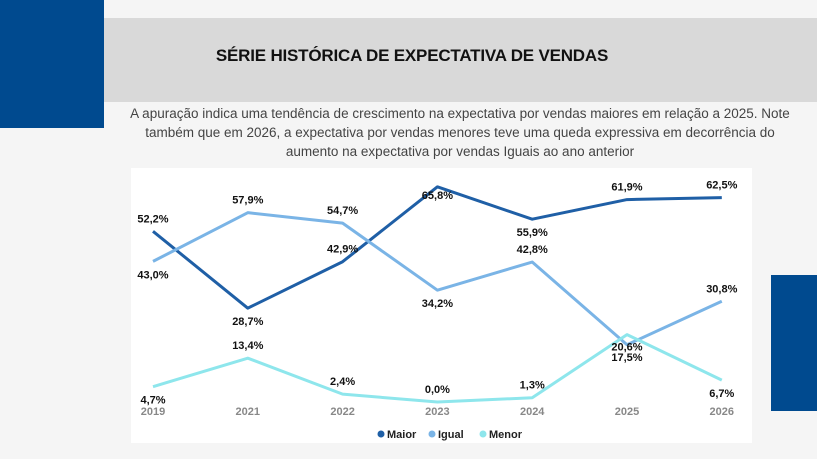 The image size is (817, 459). Describe the element at coordinates (532, 233) in the screenshot. I see `data-label: 55,9%` at that location.